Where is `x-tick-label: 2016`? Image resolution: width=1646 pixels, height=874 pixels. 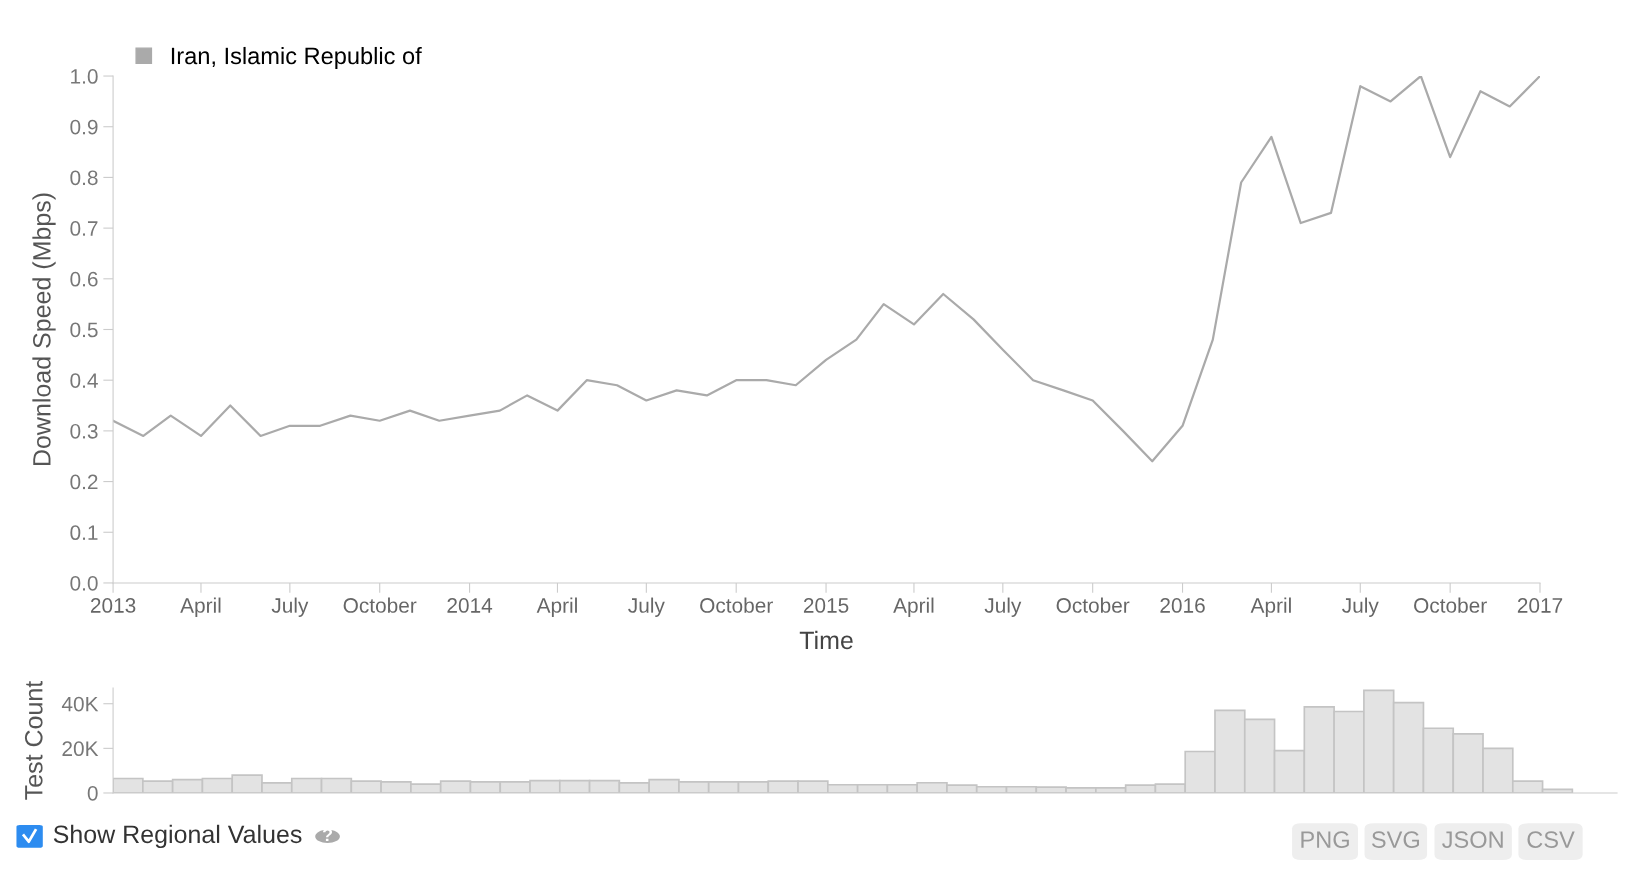 x-tick-label: 2016 is located at coordinates (1182, 605).